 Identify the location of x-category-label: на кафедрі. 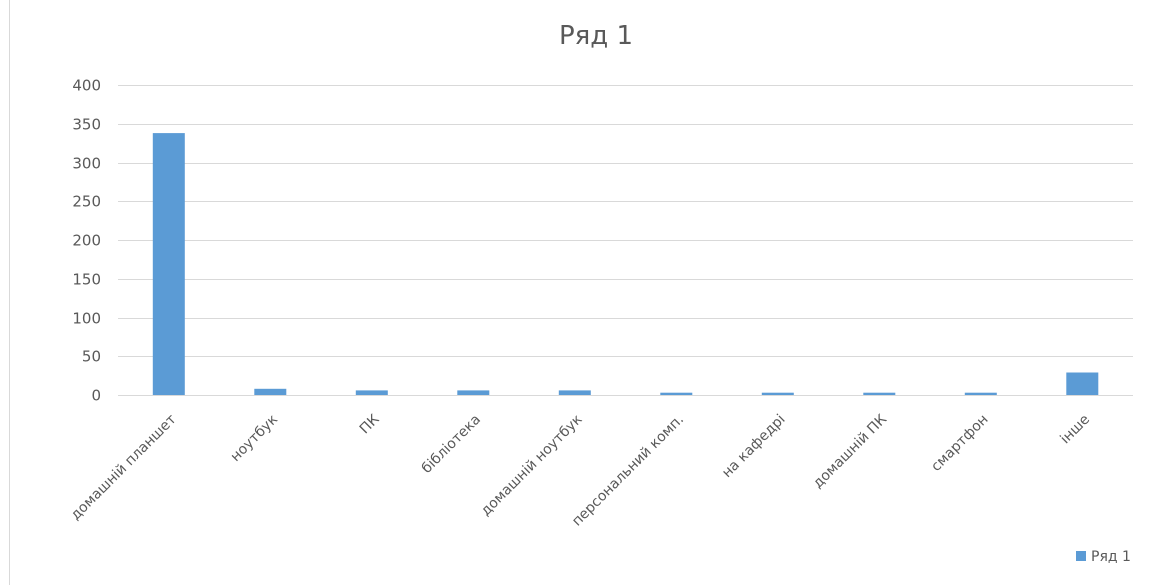
(753, 446).